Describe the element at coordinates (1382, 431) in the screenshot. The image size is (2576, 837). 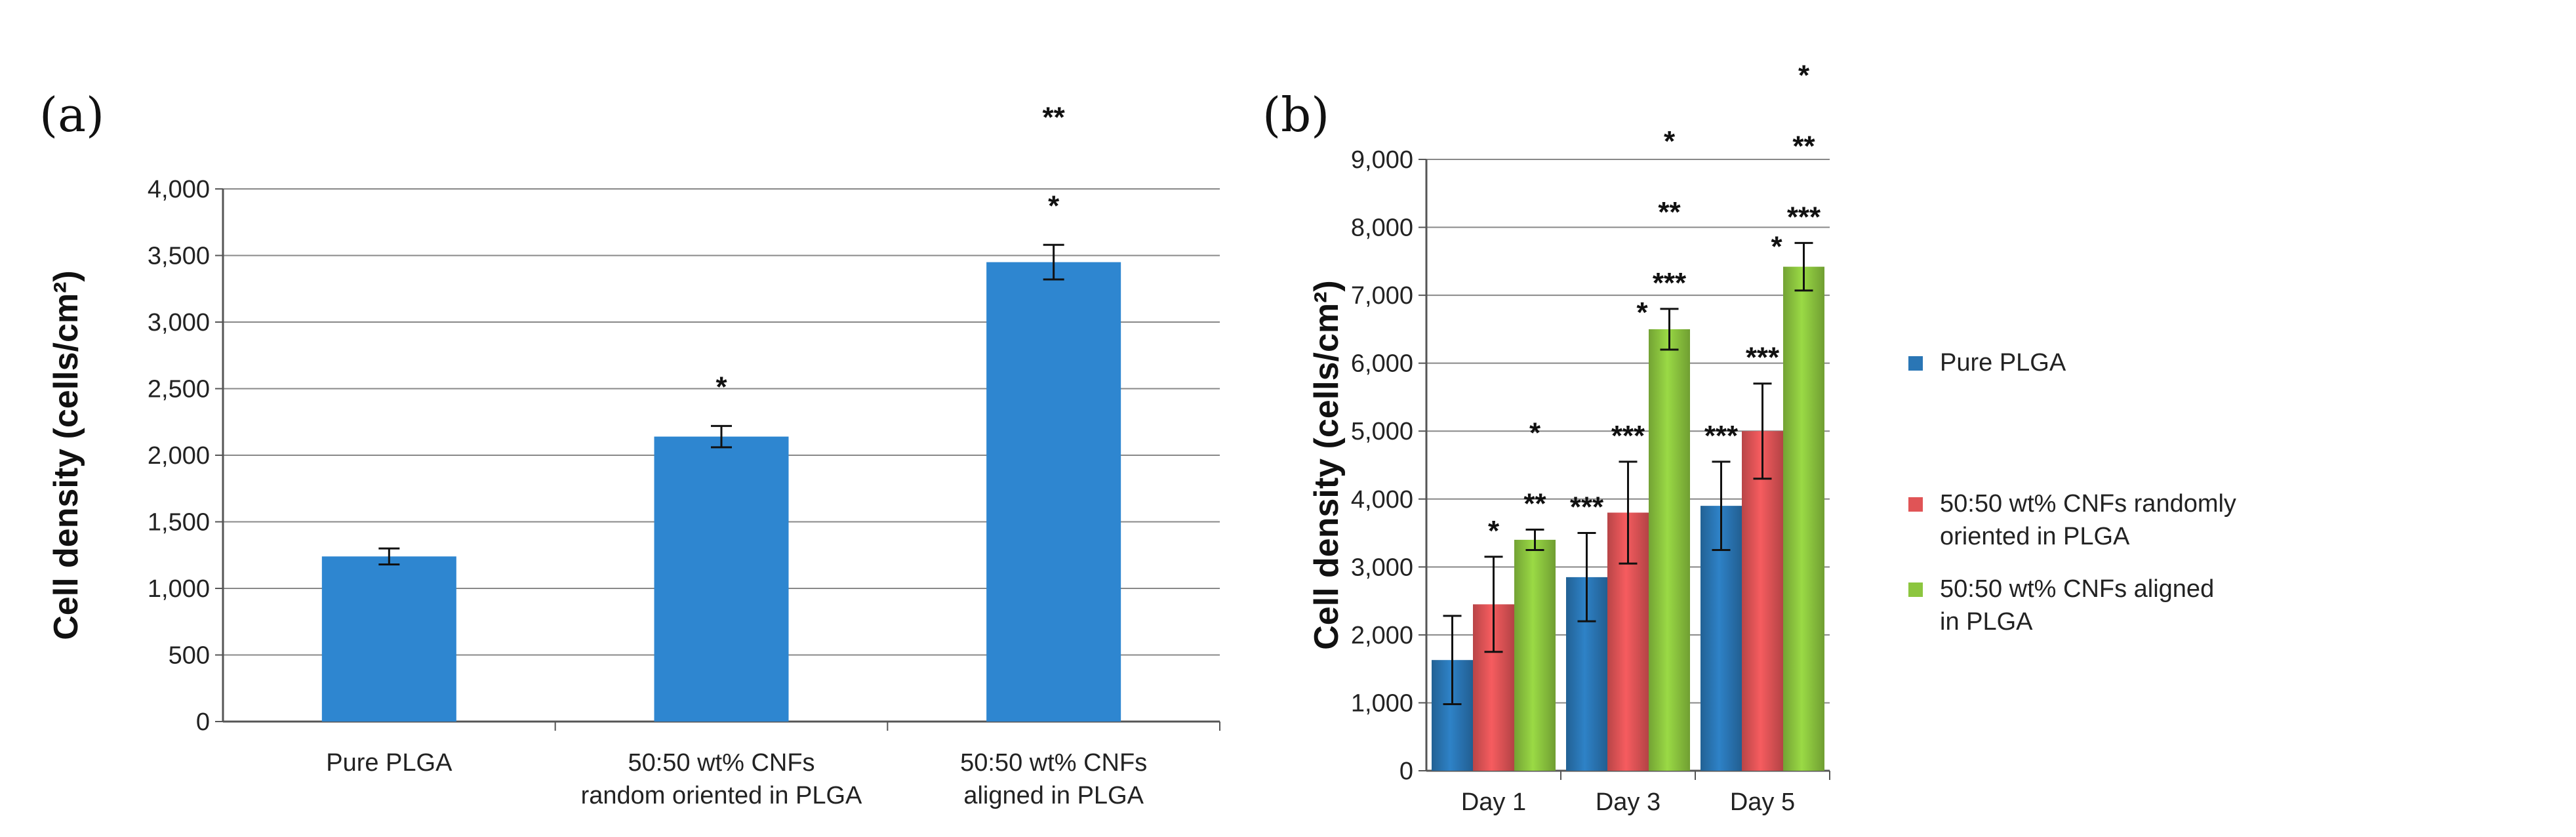
I see `y-tick-label: 5,000` at that location.